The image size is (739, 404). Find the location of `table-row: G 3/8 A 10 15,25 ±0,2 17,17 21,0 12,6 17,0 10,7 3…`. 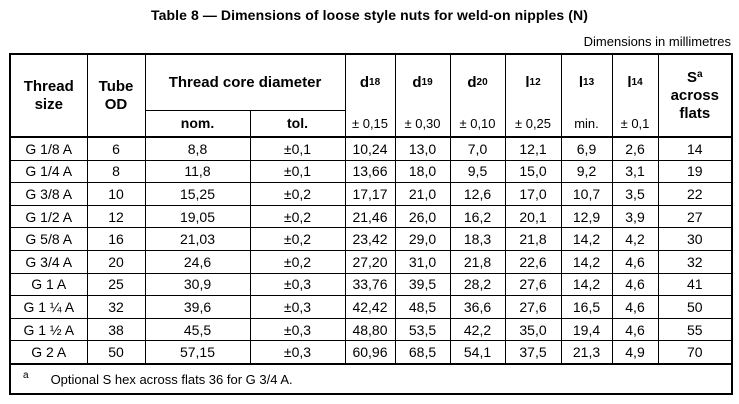

table-row: G 3/8 A 10 15,25 ±0,2 17,17 21,0 12,6 17,0 10,7 3… is located at coordinates (371, 194).